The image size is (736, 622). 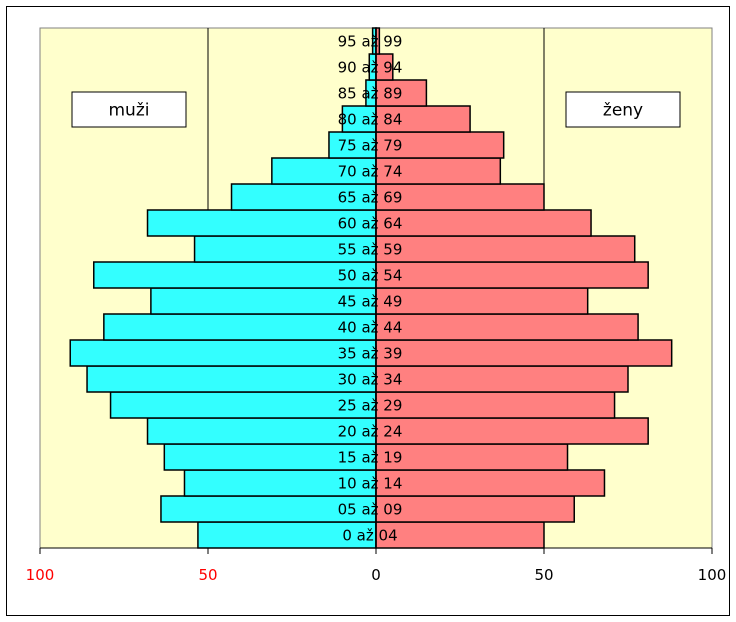 I want to click on x-tick-label: 0, so click(x=376, y=575).